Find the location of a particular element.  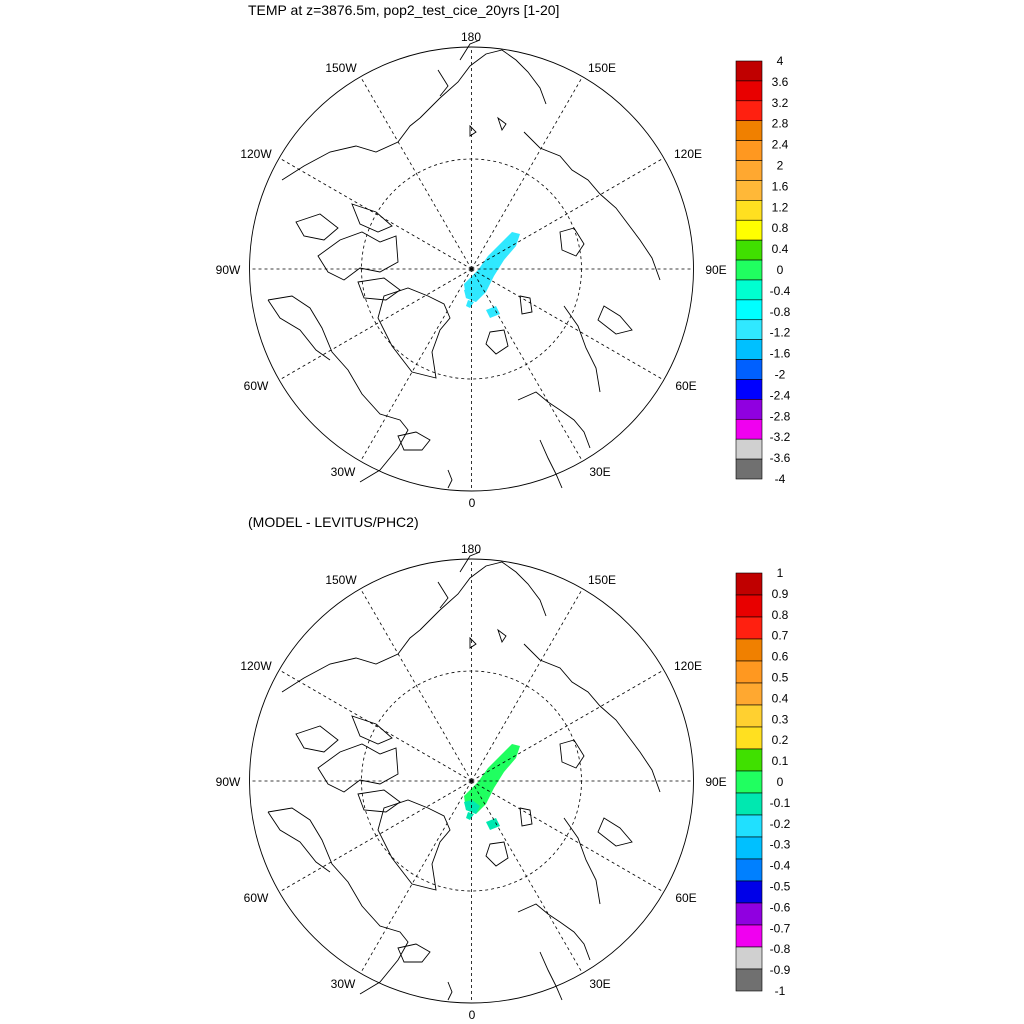

longitude-label-upper-right: 120E is located at coordinates (688, 666).